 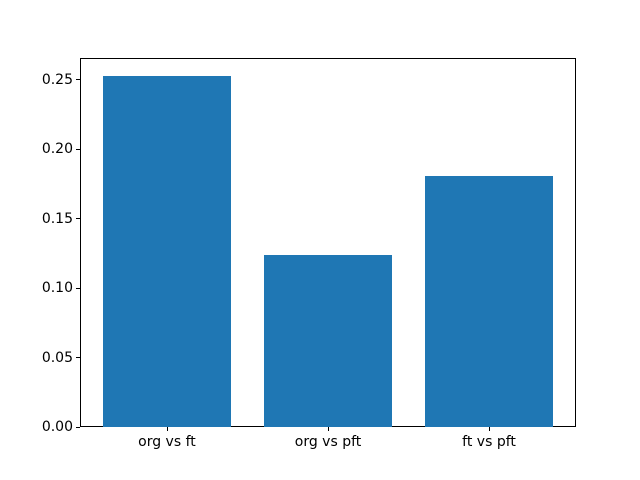 I want to click on y-tick-label: 0.00, so click(x=57, y=427).